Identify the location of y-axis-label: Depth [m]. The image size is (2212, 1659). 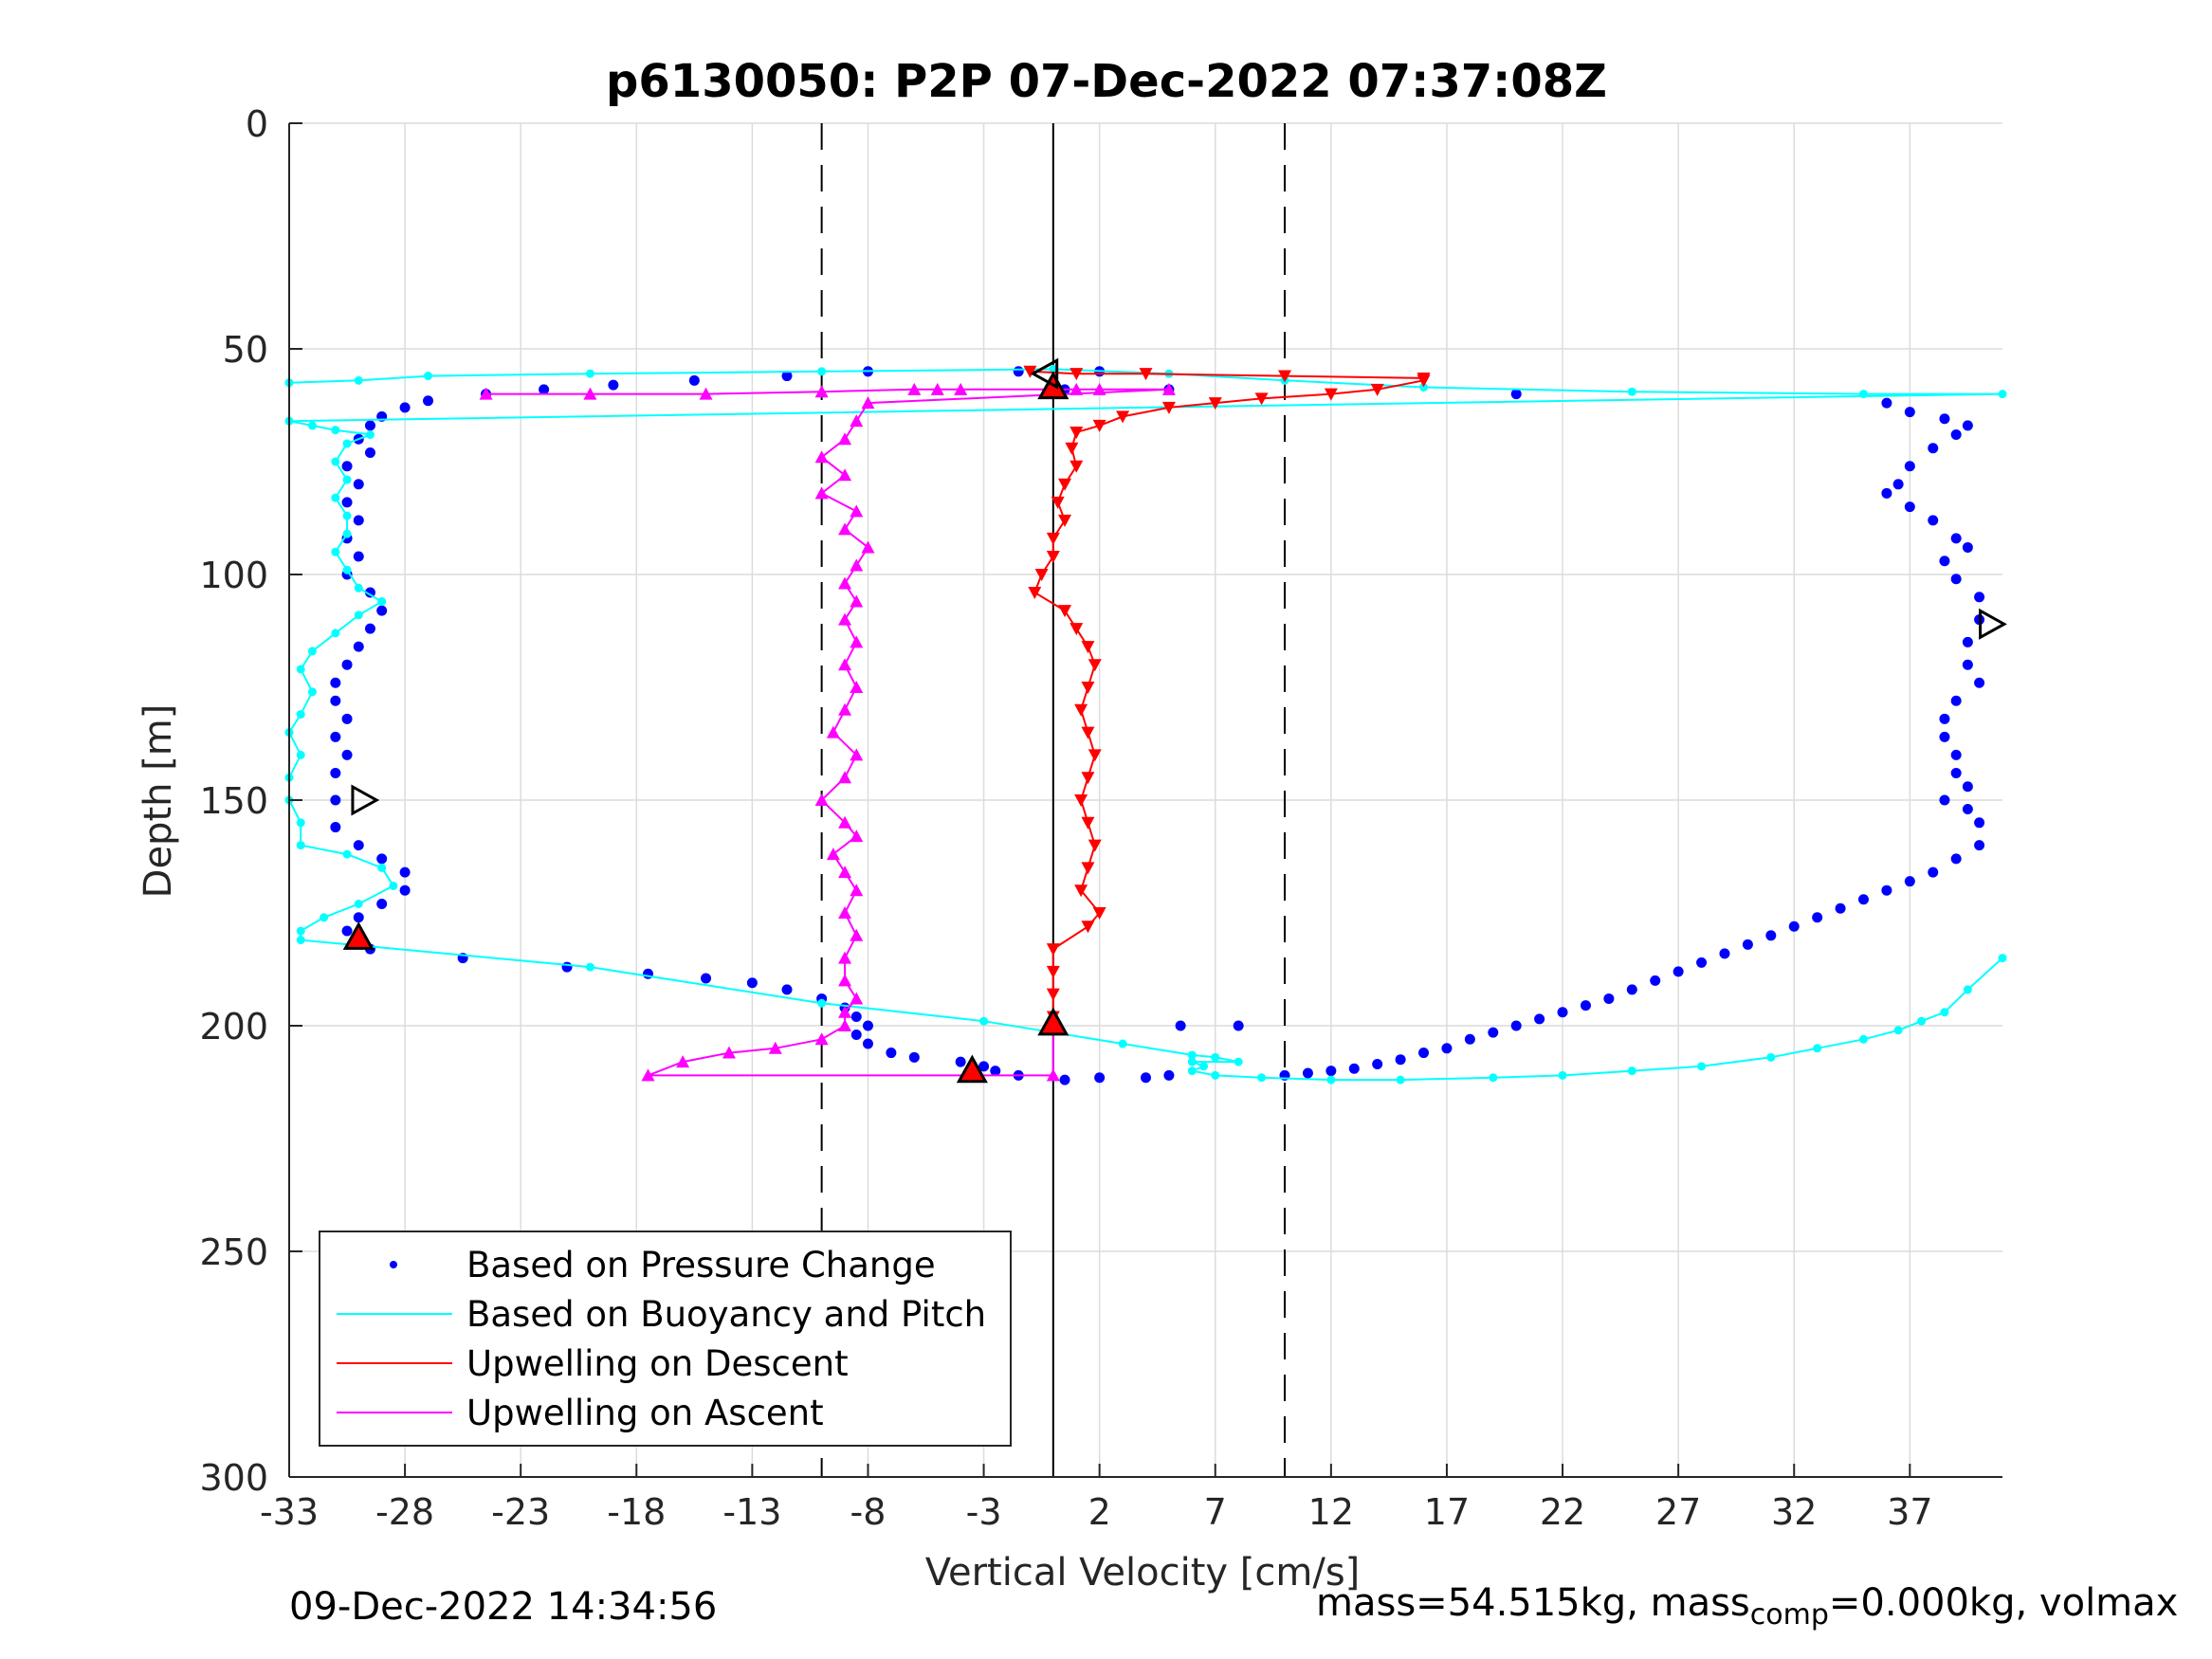
(158, 801).